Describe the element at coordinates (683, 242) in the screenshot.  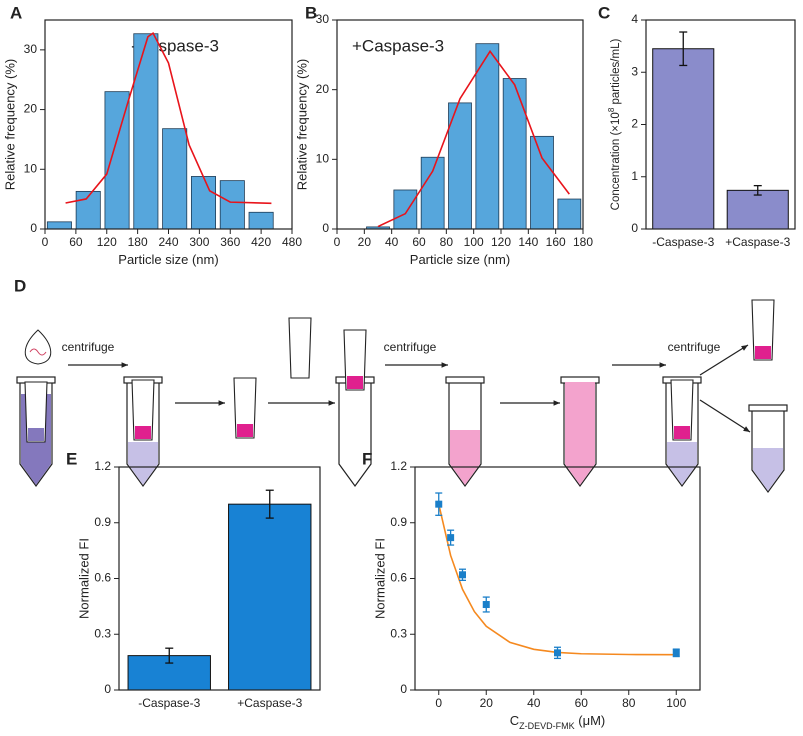
I see `x-tick-label: -Caspase-3` at that location.